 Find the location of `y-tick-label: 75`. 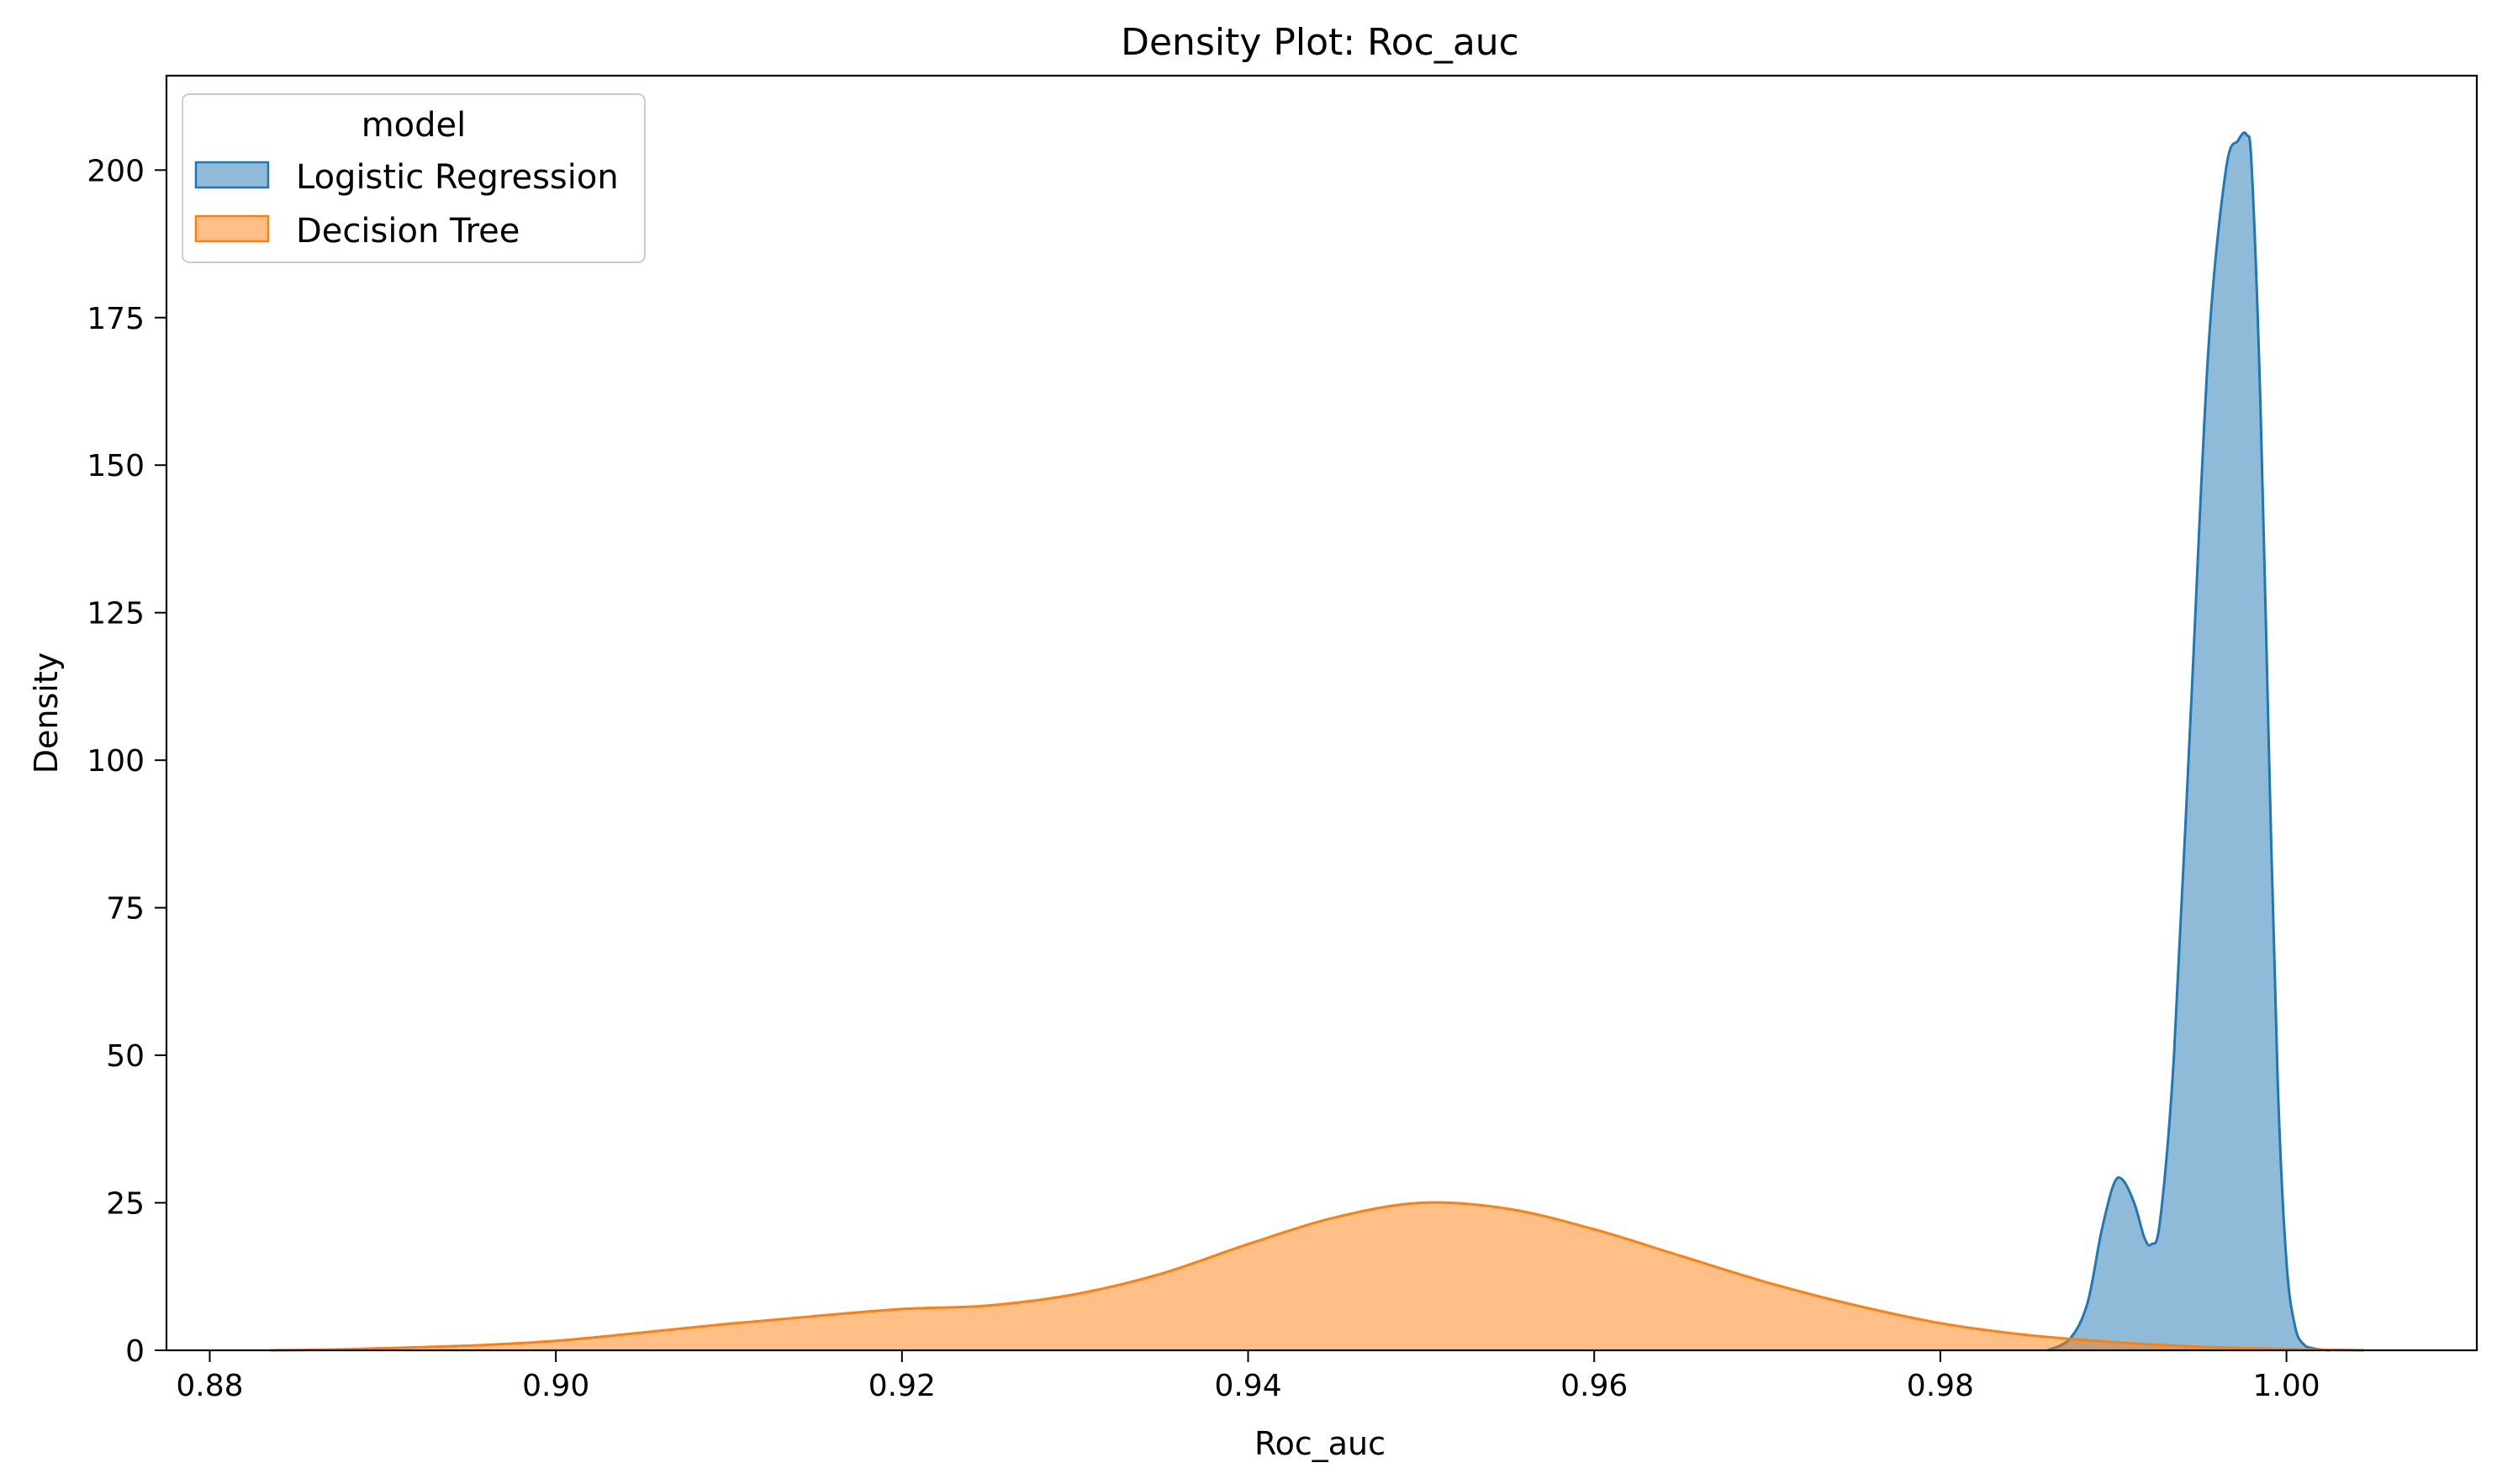

y-tick-label: 75 is located at coordinates (125, 909).